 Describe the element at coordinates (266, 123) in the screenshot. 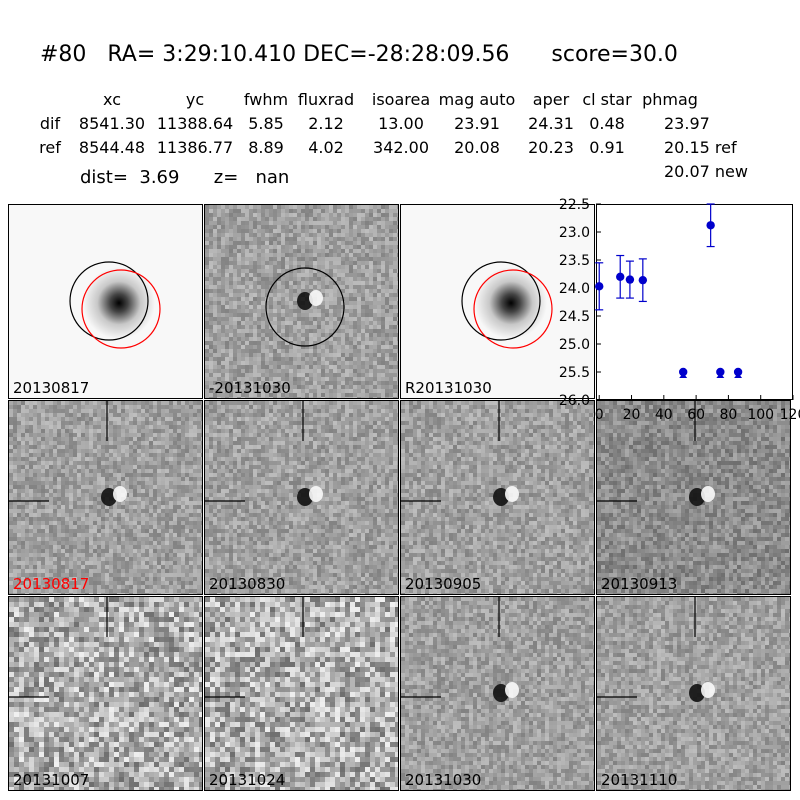

I see `stat-cell: 5.85` at that location.